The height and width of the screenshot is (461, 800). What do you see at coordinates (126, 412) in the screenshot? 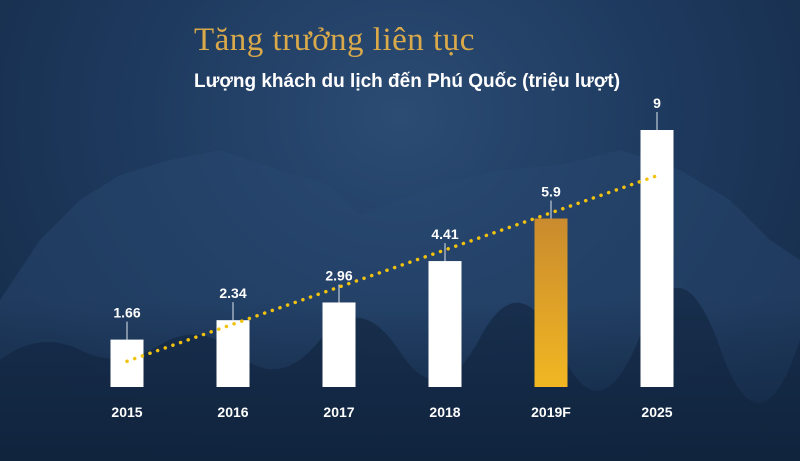
I see `category-label-2015: 2015` at bounding box center [126, 412].